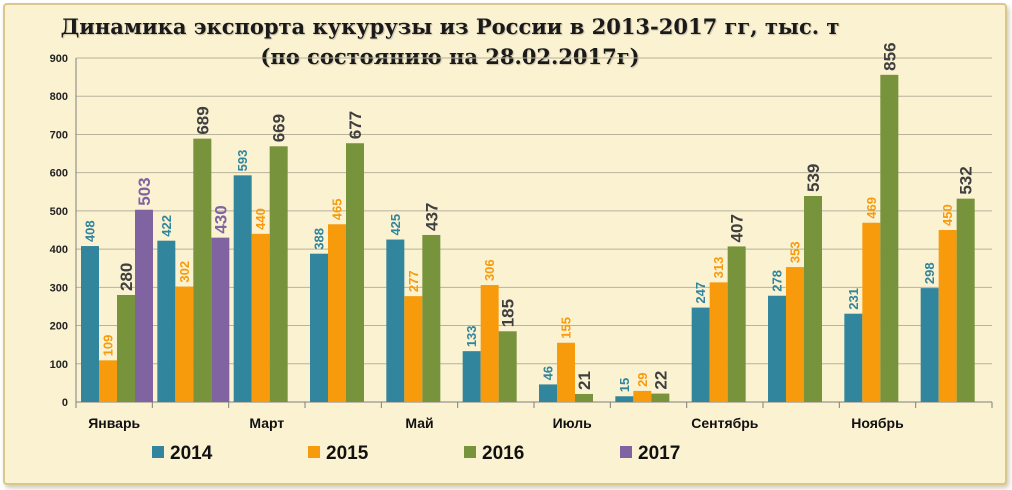  What do you see at coordinates (795, 252) in the screenshot?
I see `data-label: 353` at bounding box center [795, 252].